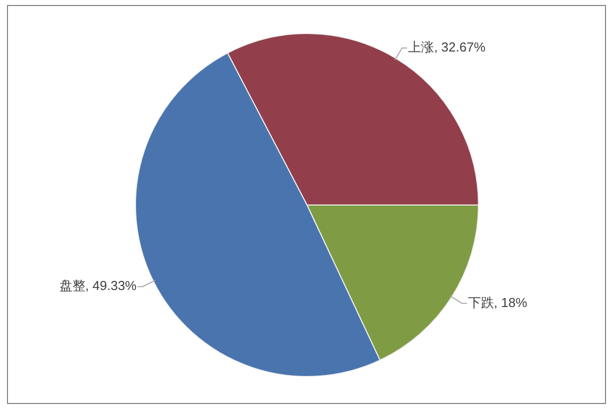  What do you see at coordinates (98, 286) in the screenshot?
I see `slice-label: 盘整, 49.33%` at bounding box center [98, 286].